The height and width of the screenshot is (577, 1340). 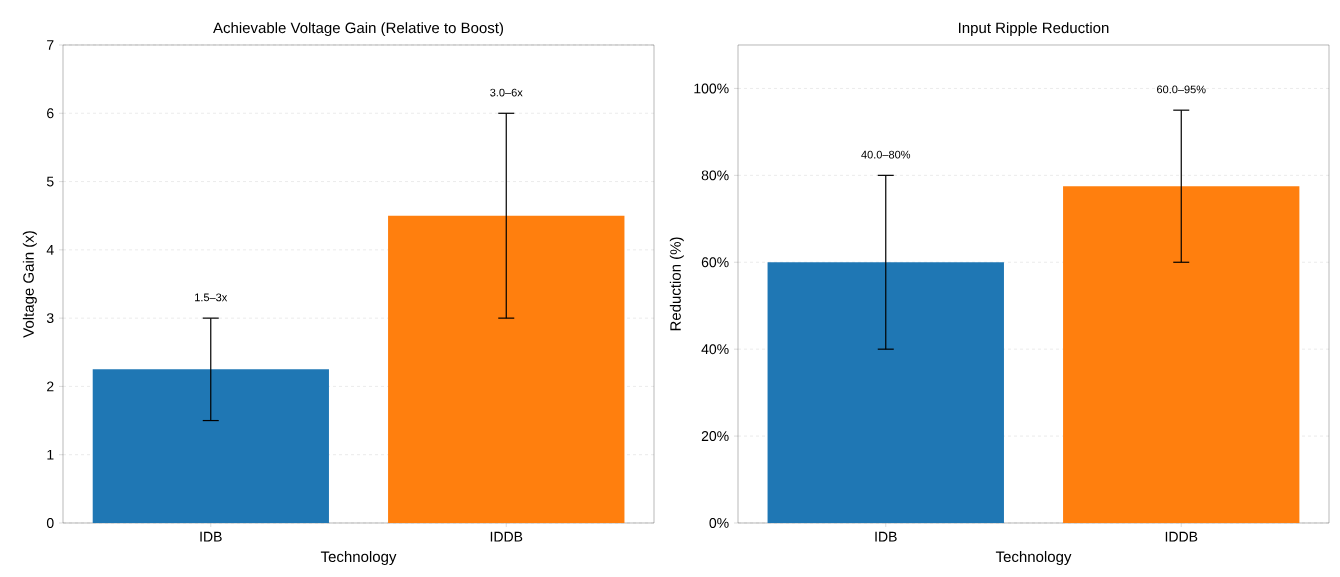 What do you see at coordinates (29, 284) in the screenshot?
I see `y-axis-title: Voltage Gain (x)` at bounding box center [29, 284].